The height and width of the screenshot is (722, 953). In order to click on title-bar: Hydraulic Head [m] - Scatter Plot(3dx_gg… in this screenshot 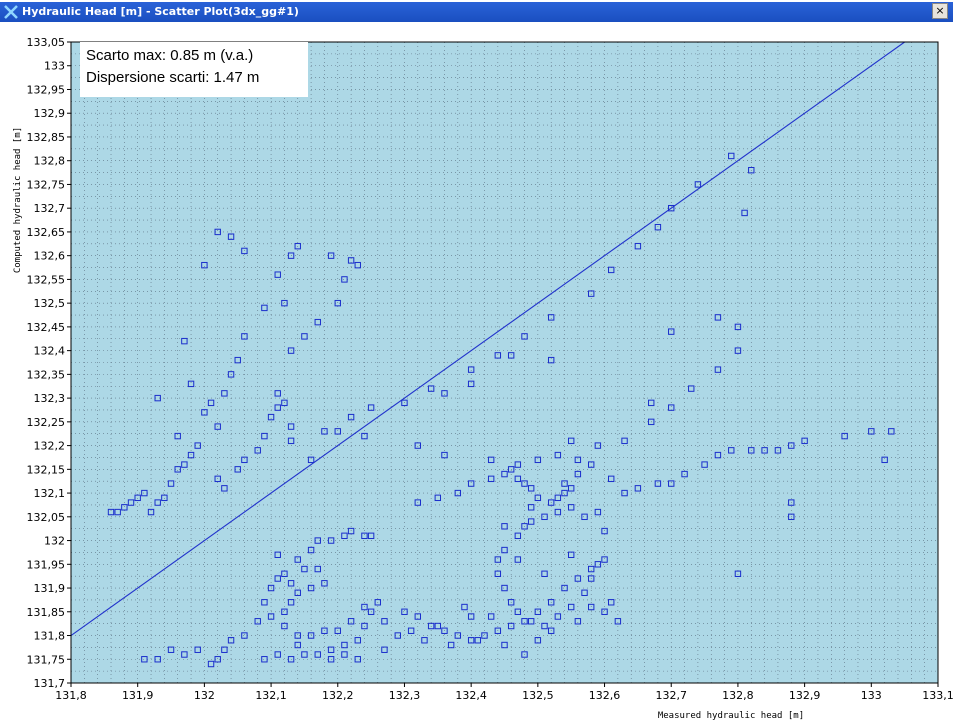, I will do `click(476, 12)`.